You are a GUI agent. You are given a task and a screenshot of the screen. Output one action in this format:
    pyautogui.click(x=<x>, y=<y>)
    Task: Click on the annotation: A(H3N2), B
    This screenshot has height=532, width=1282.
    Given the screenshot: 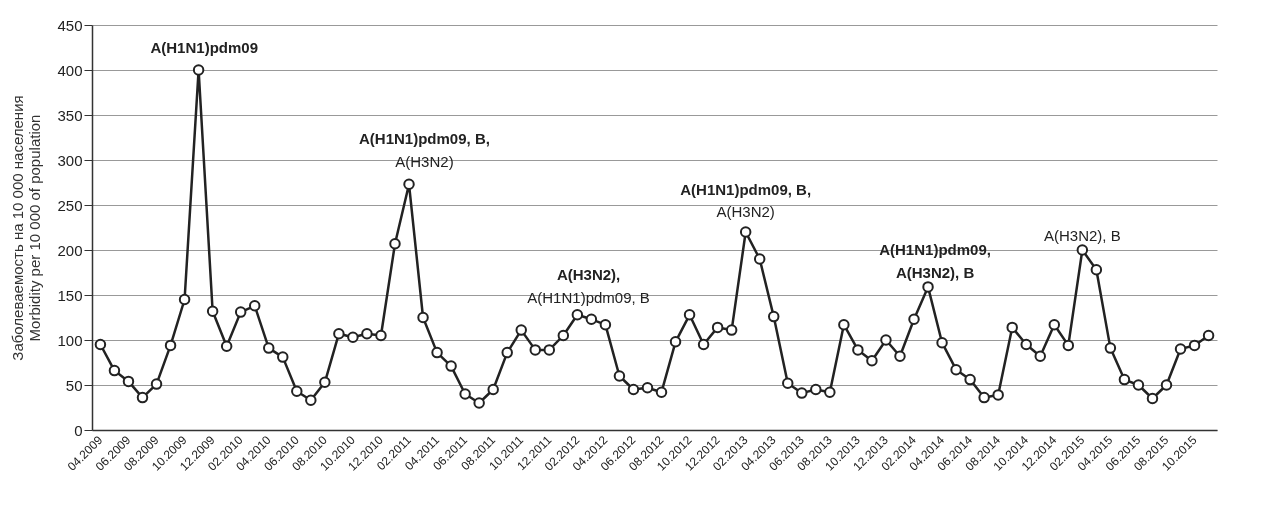 What is the action you would take?
    pyautogui.click(x=1082, y=235)
    